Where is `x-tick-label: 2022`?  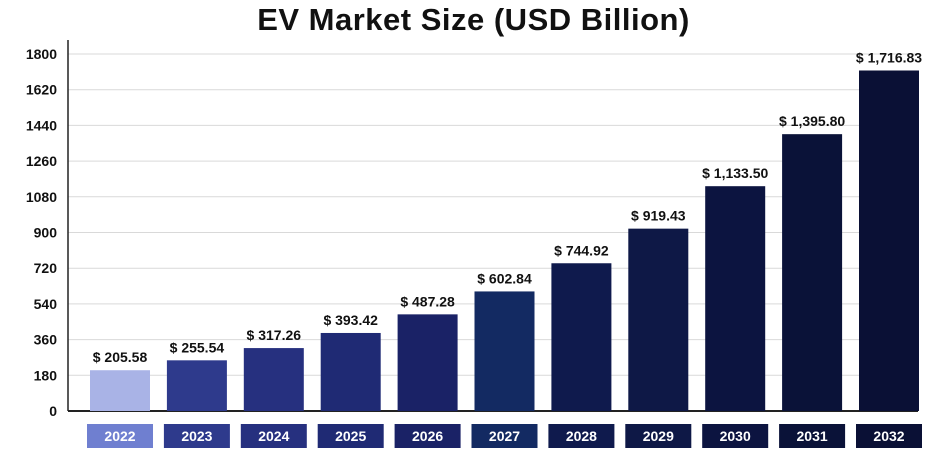
x-tick-label: 2022 is located at coordinates (119, 436).